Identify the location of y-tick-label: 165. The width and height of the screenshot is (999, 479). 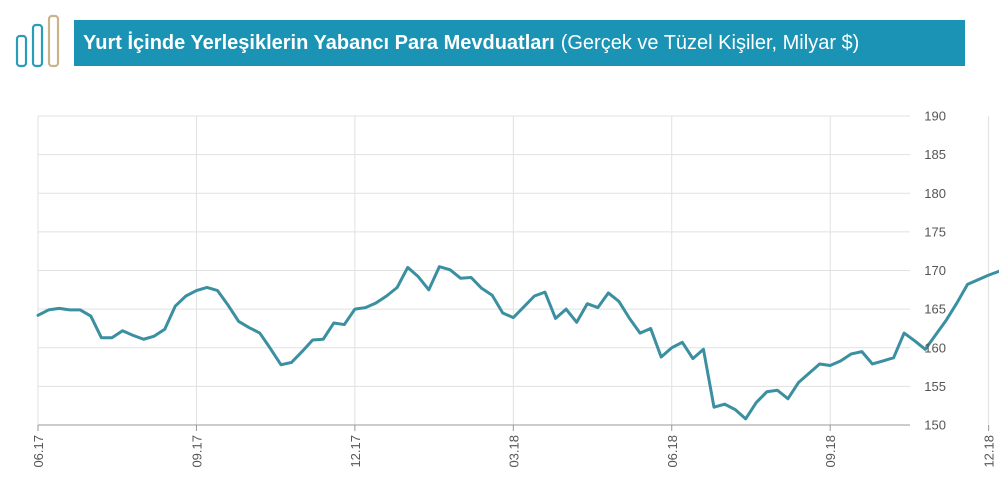
(935, 309).